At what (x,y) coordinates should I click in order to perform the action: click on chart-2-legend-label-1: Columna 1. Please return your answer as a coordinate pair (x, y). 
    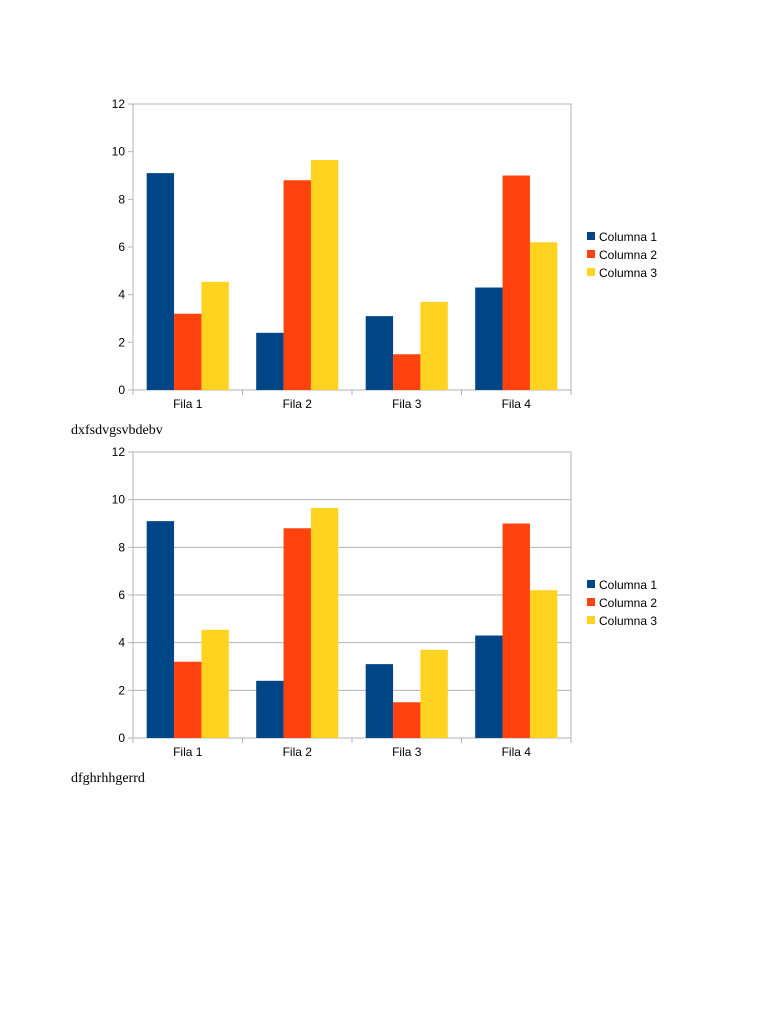
    Looking at the image, I should click on (628, 585).